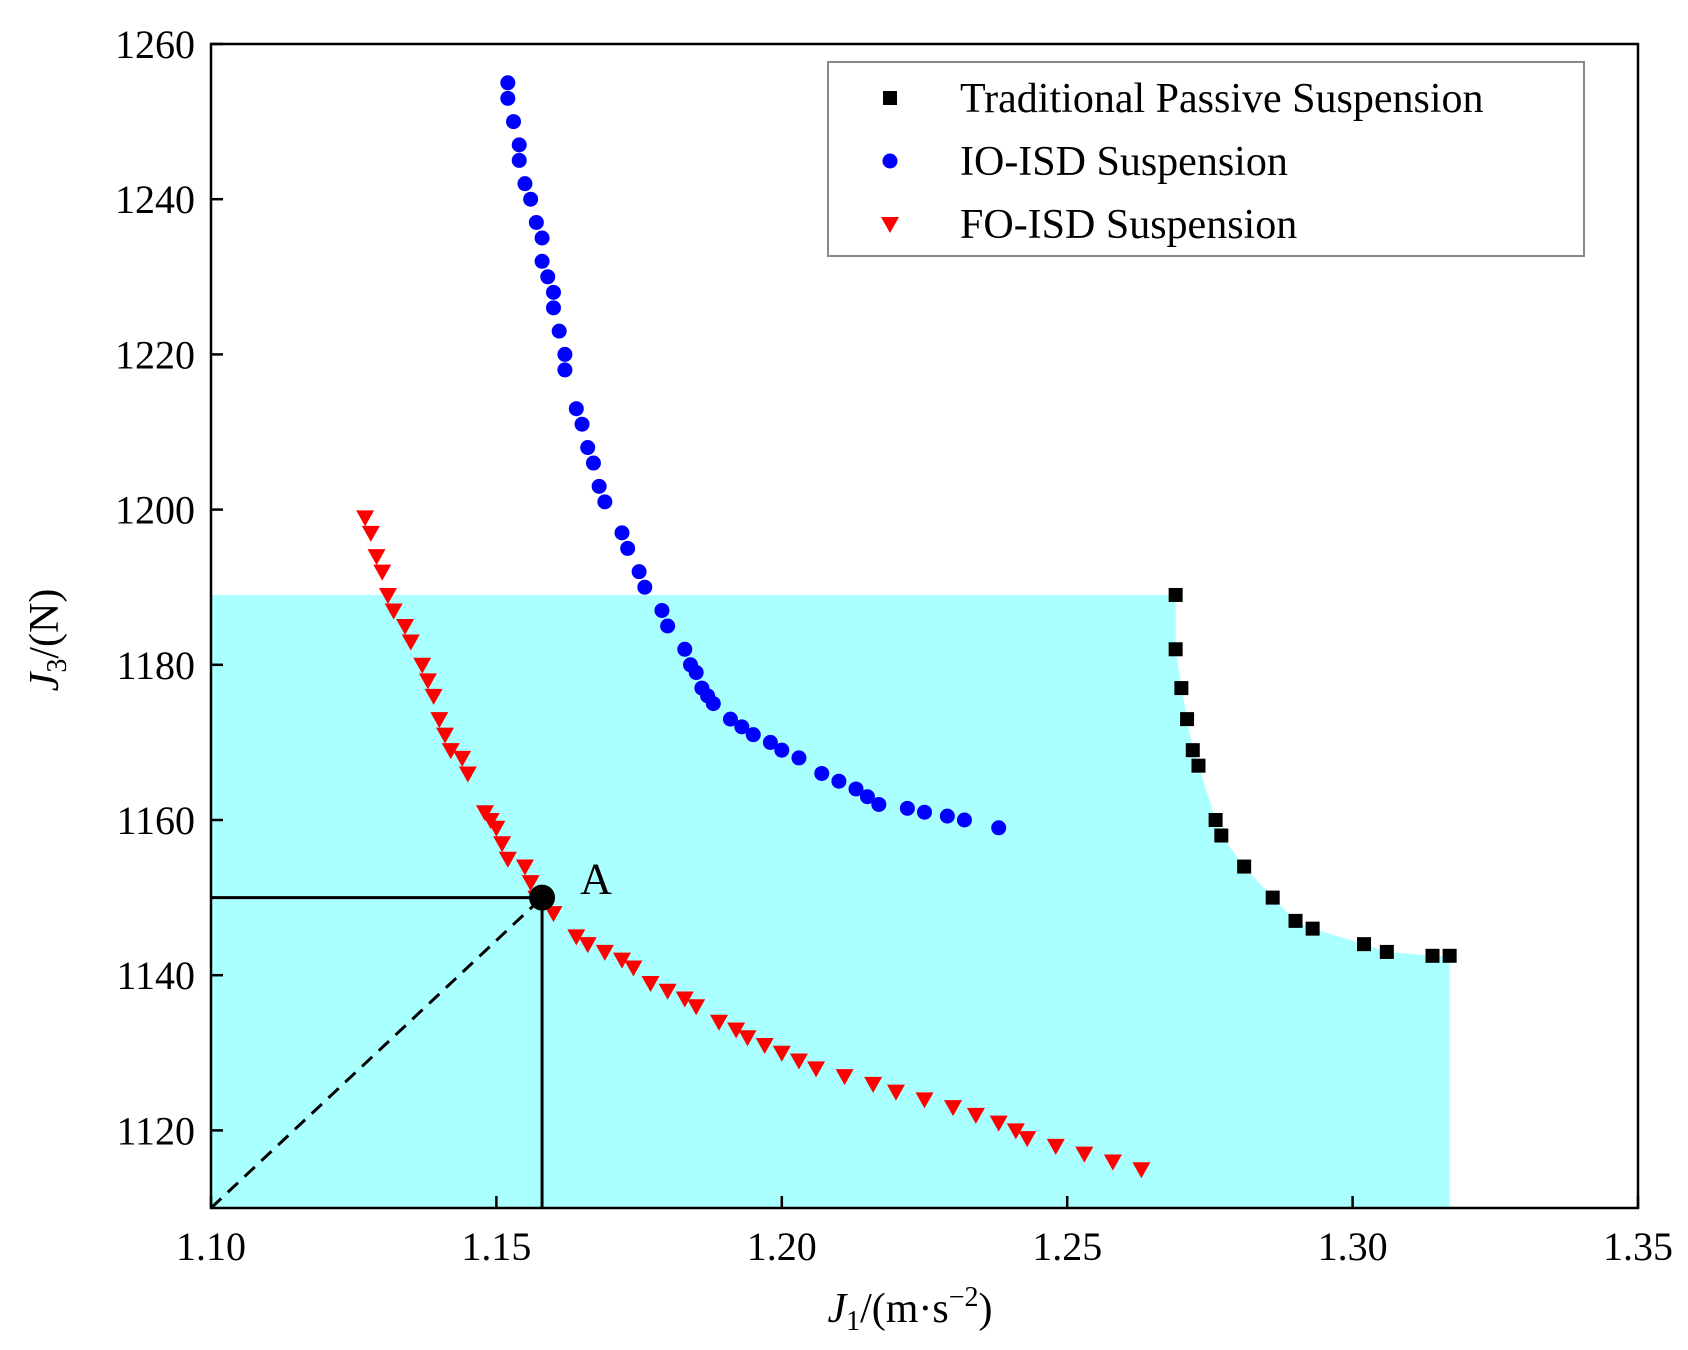 The image size is (1688, 1350). What do you see at coordinates (45, 624) in the screenshot?
I see `y-axis-label-unit: /(N)` at bounding box center [45, 624].